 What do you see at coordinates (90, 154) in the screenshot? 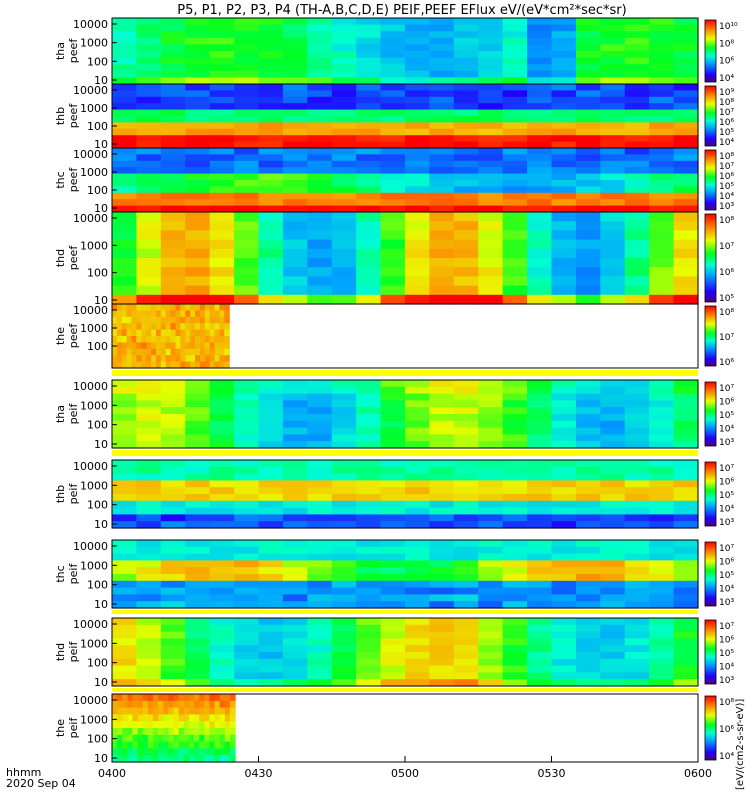
I see `y-tick-label: 10000` at bounding box center [90, 154].